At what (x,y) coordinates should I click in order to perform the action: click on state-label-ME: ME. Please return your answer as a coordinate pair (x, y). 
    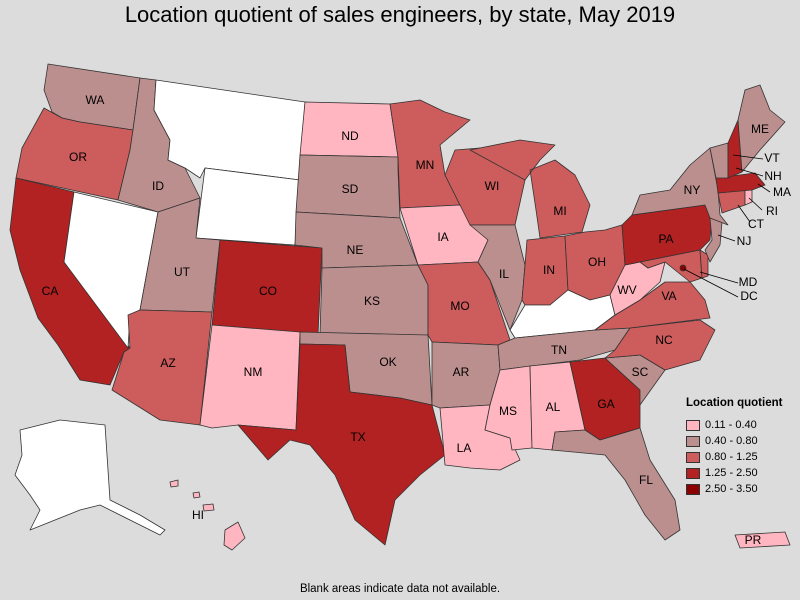
    Looking at the image, I should click on (760, 129).